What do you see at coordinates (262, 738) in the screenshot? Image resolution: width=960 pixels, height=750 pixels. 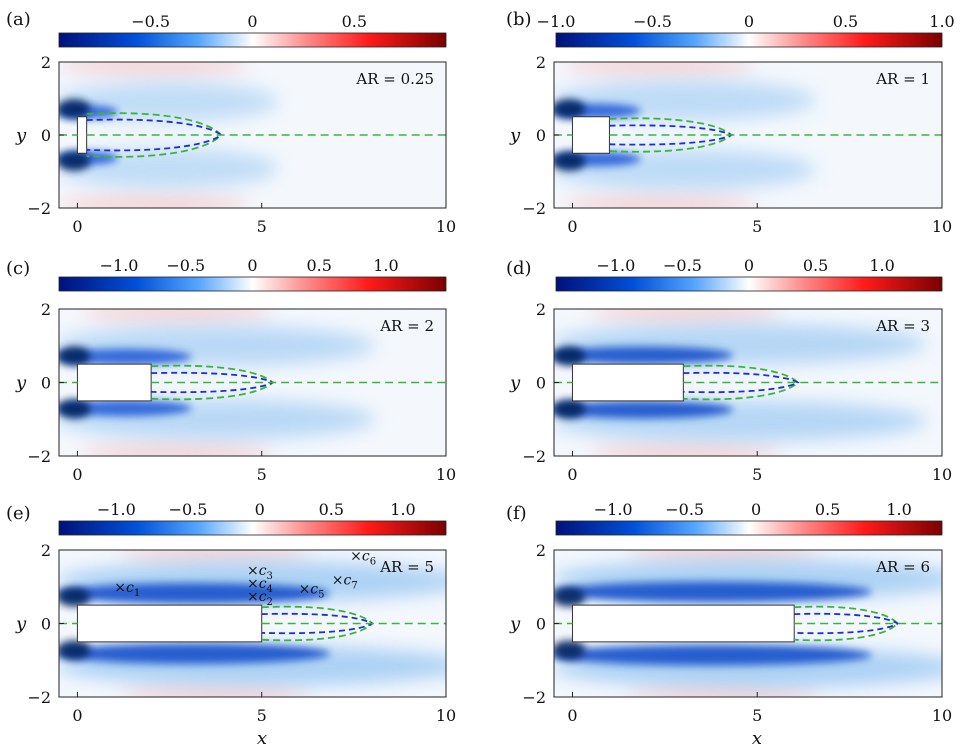 I see `x-axis-label-left: x` at bounding box center [262, 738].